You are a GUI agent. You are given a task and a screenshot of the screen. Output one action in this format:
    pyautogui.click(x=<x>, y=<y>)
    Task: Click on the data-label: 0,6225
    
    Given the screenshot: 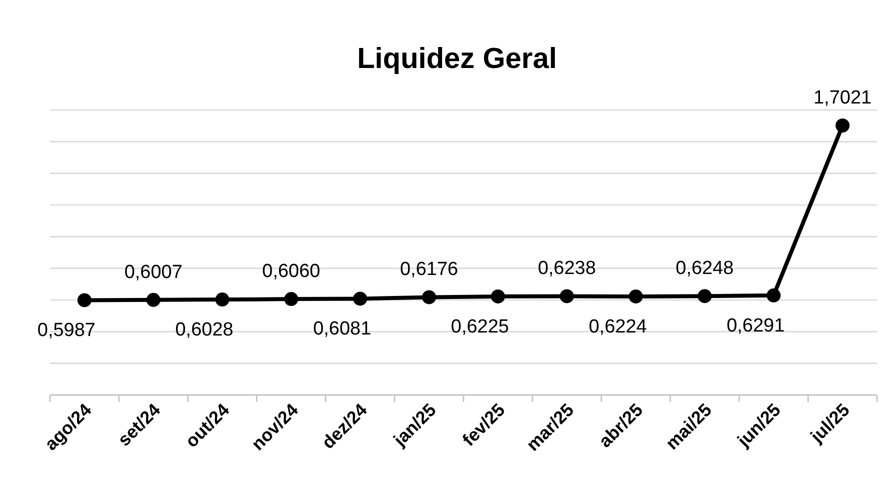 What is the action you would take?
    pyautogui.click(x=480, y=327)
    